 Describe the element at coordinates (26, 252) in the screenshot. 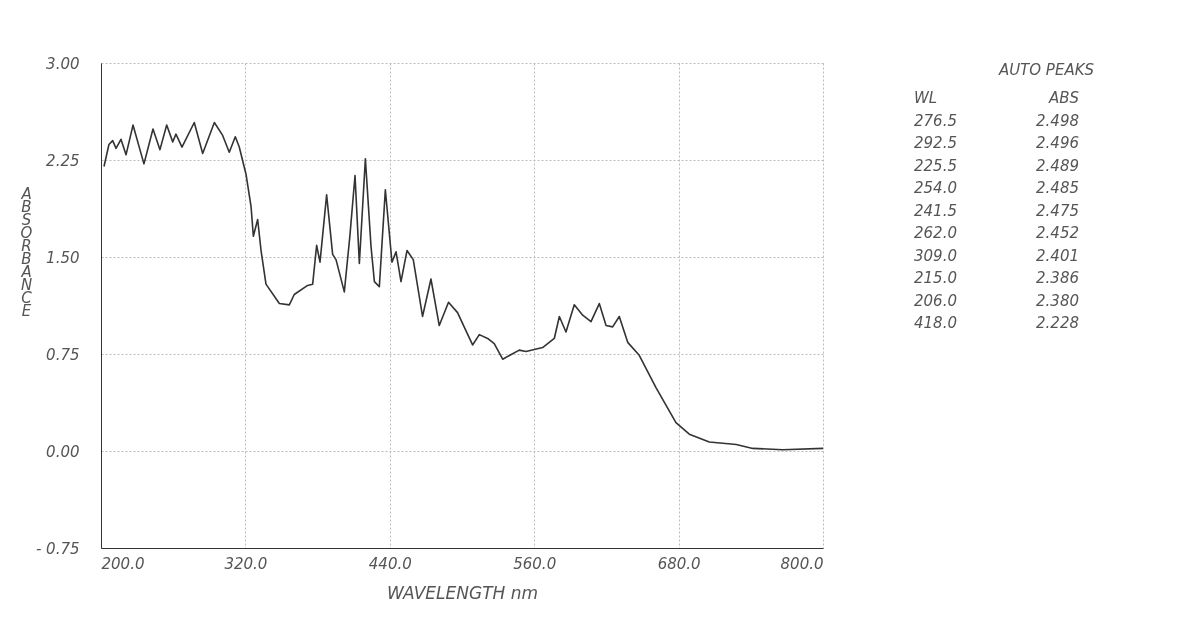

I see `text: ABSORBANCE` at that location.